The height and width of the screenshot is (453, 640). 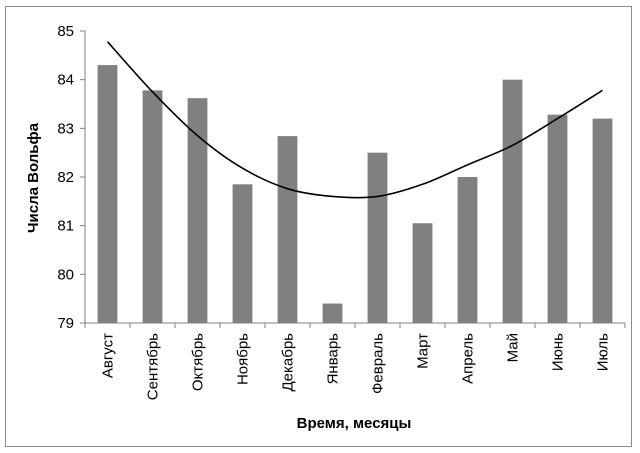 What do you see at coordinates (354, 423) in the screenshot?
I see `x-axis-title: Время, месяцы` at bounding box center [354, 423].